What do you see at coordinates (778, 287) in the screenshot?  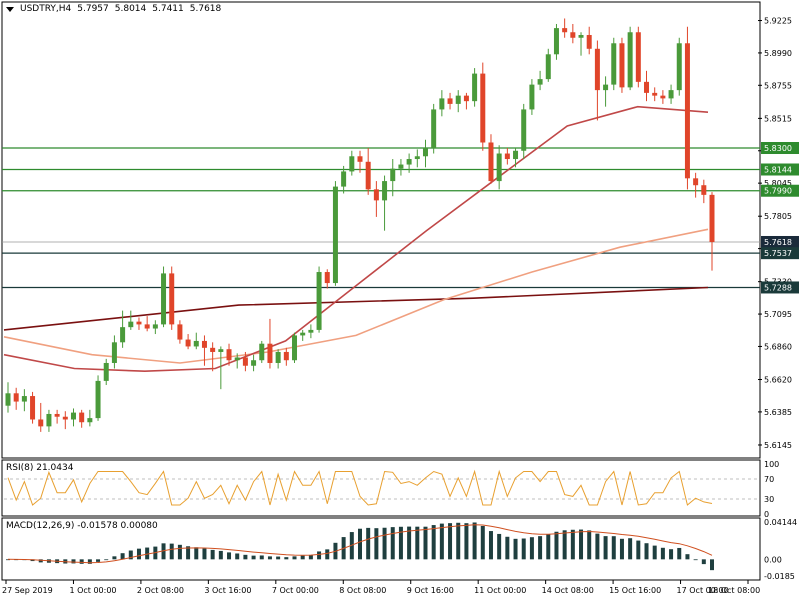 I see `level-label: 5.7288` at bounding box center [778, 287].